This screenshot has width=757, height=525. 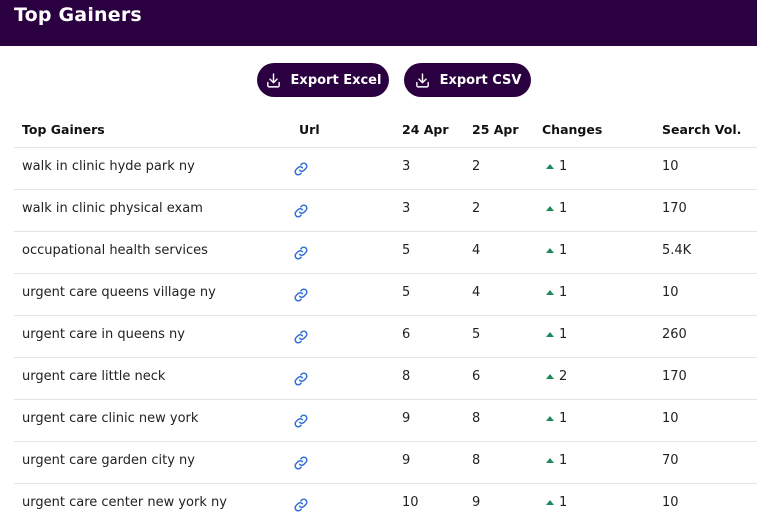 I want to click on keyword-cell: urgent care clinic new york, so click(x=110, y=418).